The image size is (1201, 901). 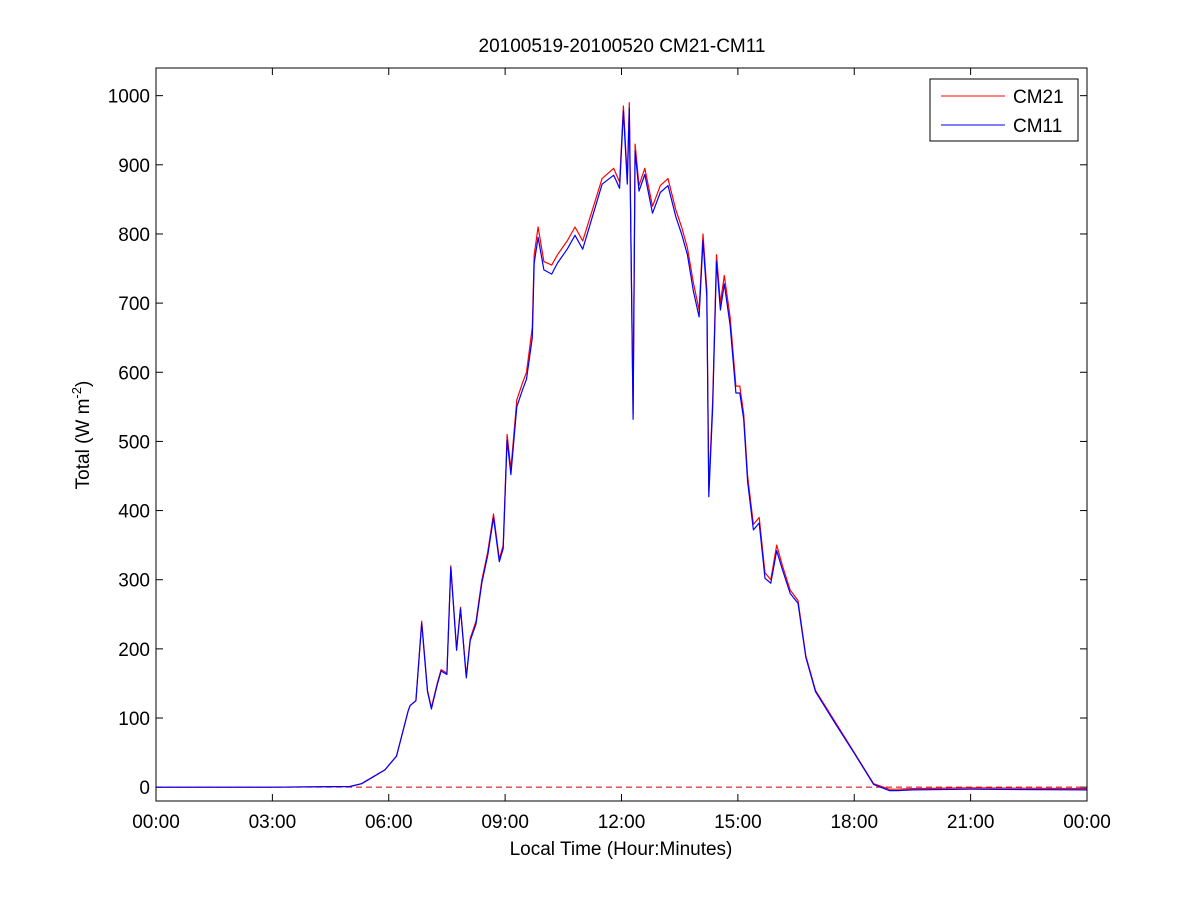 I want to click on legend: CM21 CM11, so click(x=1004, y=110).